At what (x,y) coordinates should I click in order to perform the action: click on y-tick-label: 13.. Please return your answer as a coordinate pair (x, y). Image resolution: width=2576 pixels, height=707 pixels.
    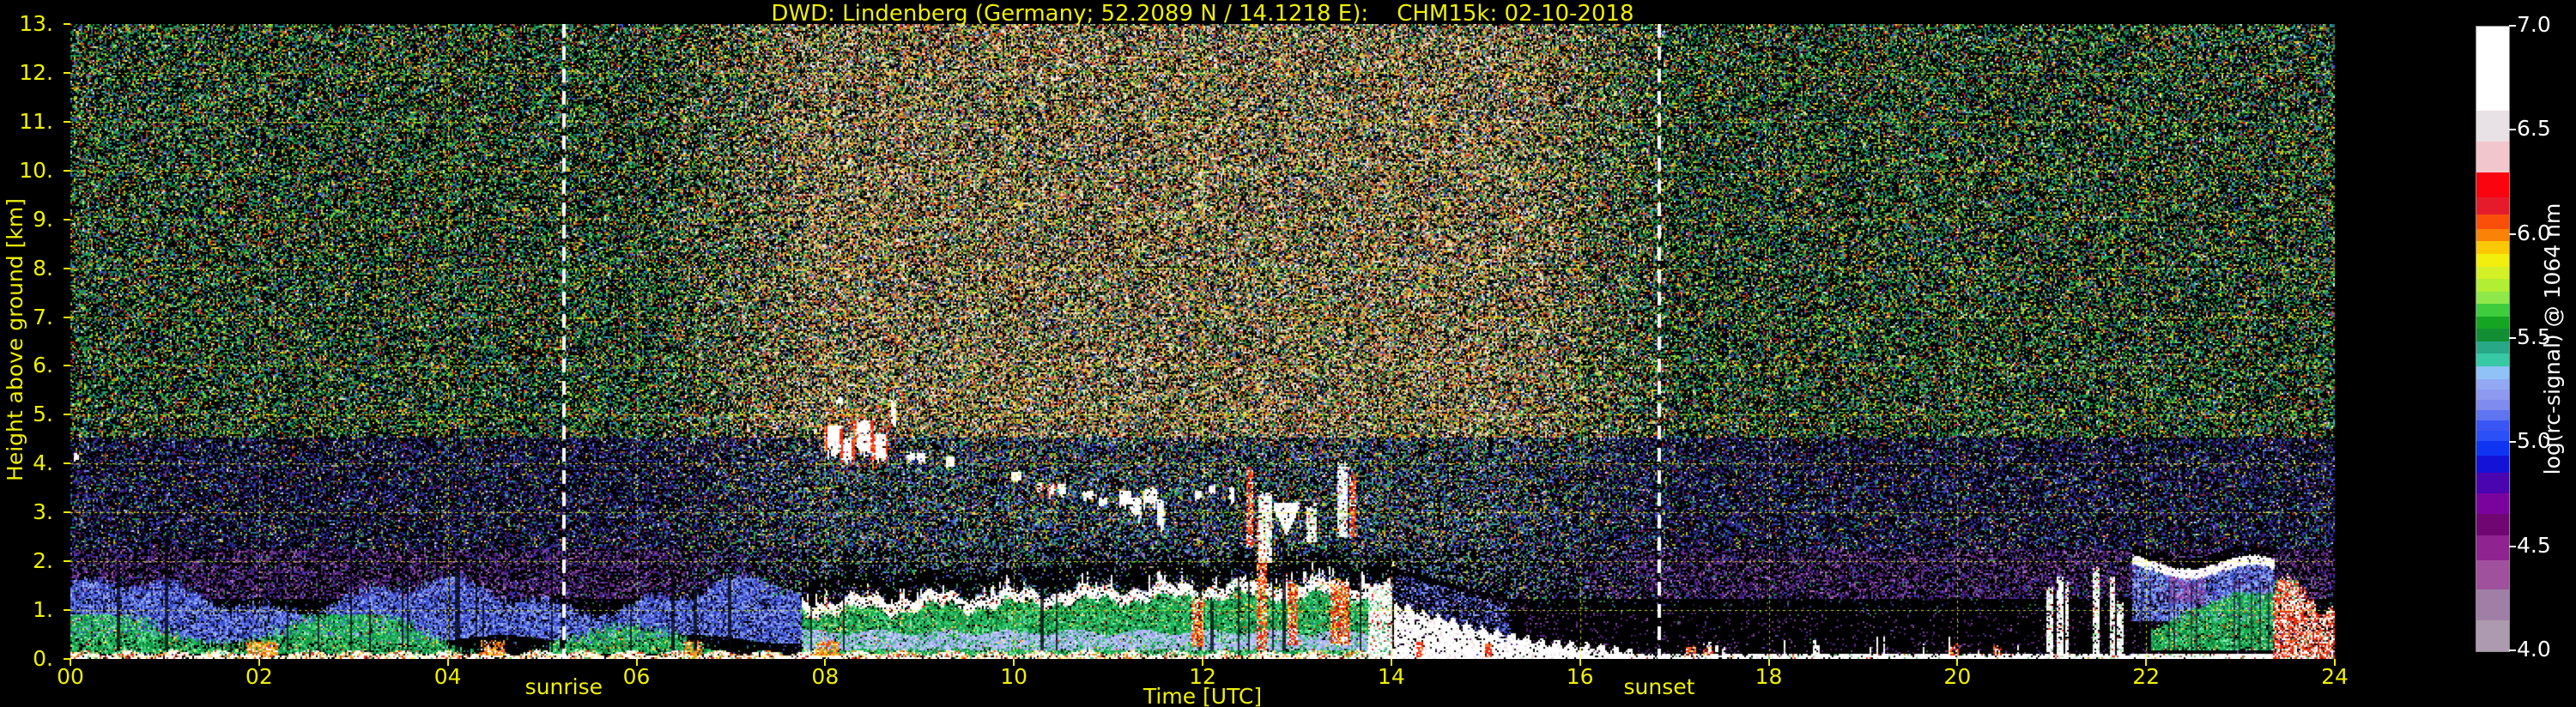
    Looking at the image, I should click on (36, 24).